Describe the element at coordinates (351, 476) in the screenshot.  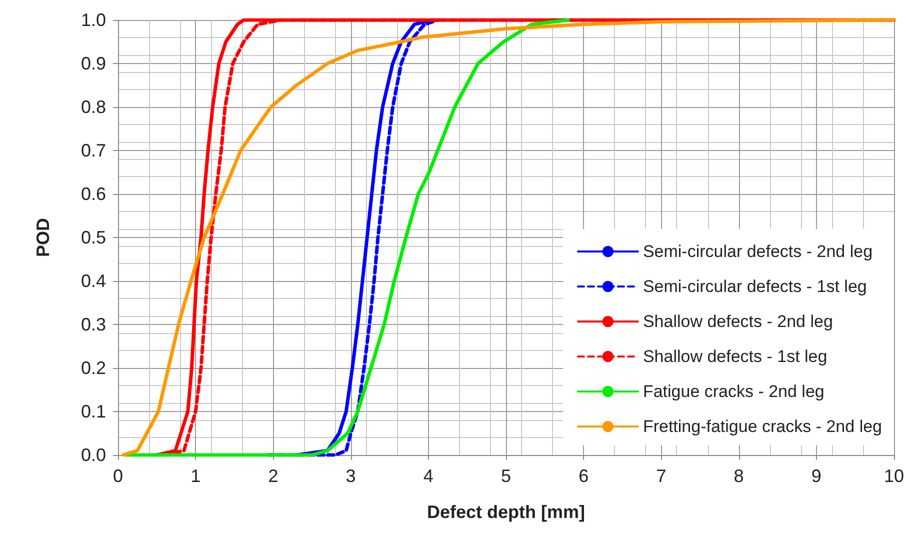
I see `x-tick-label: 3` at that location.